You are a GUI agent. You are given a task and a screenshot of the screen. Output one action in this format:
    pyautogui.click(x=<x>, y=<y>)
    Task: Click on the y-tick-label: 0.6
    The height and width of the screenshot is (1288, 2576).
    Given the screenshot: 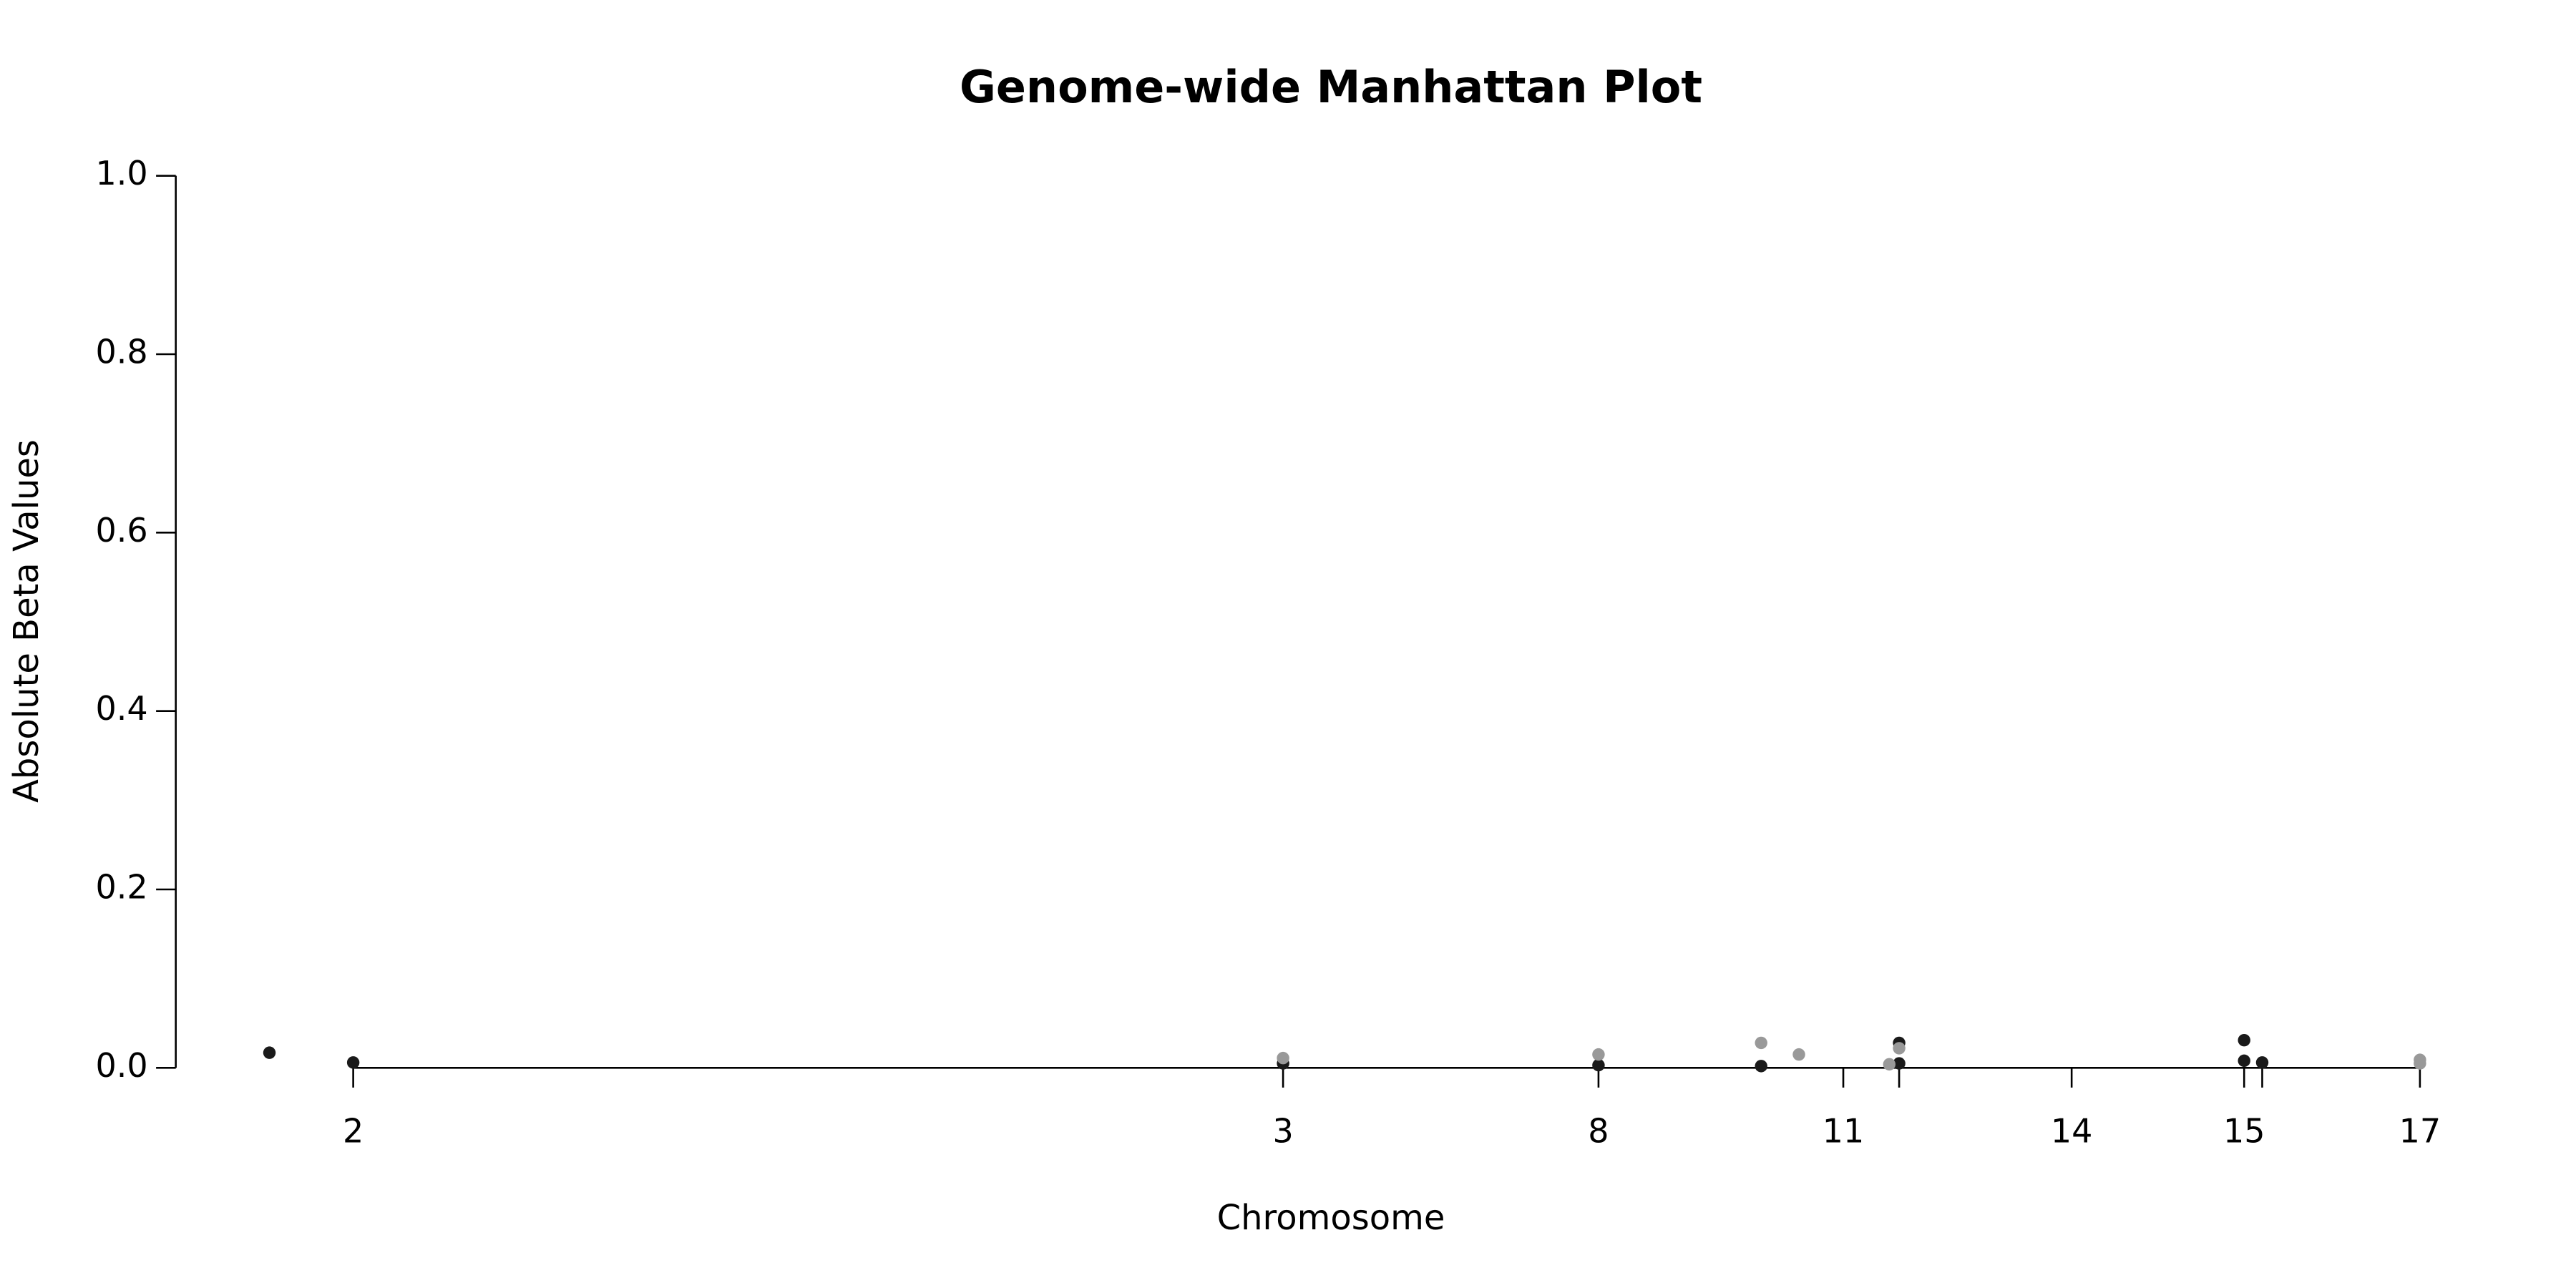 What is the action you would take?
    pyautogui.click(x=121, y=530)
    